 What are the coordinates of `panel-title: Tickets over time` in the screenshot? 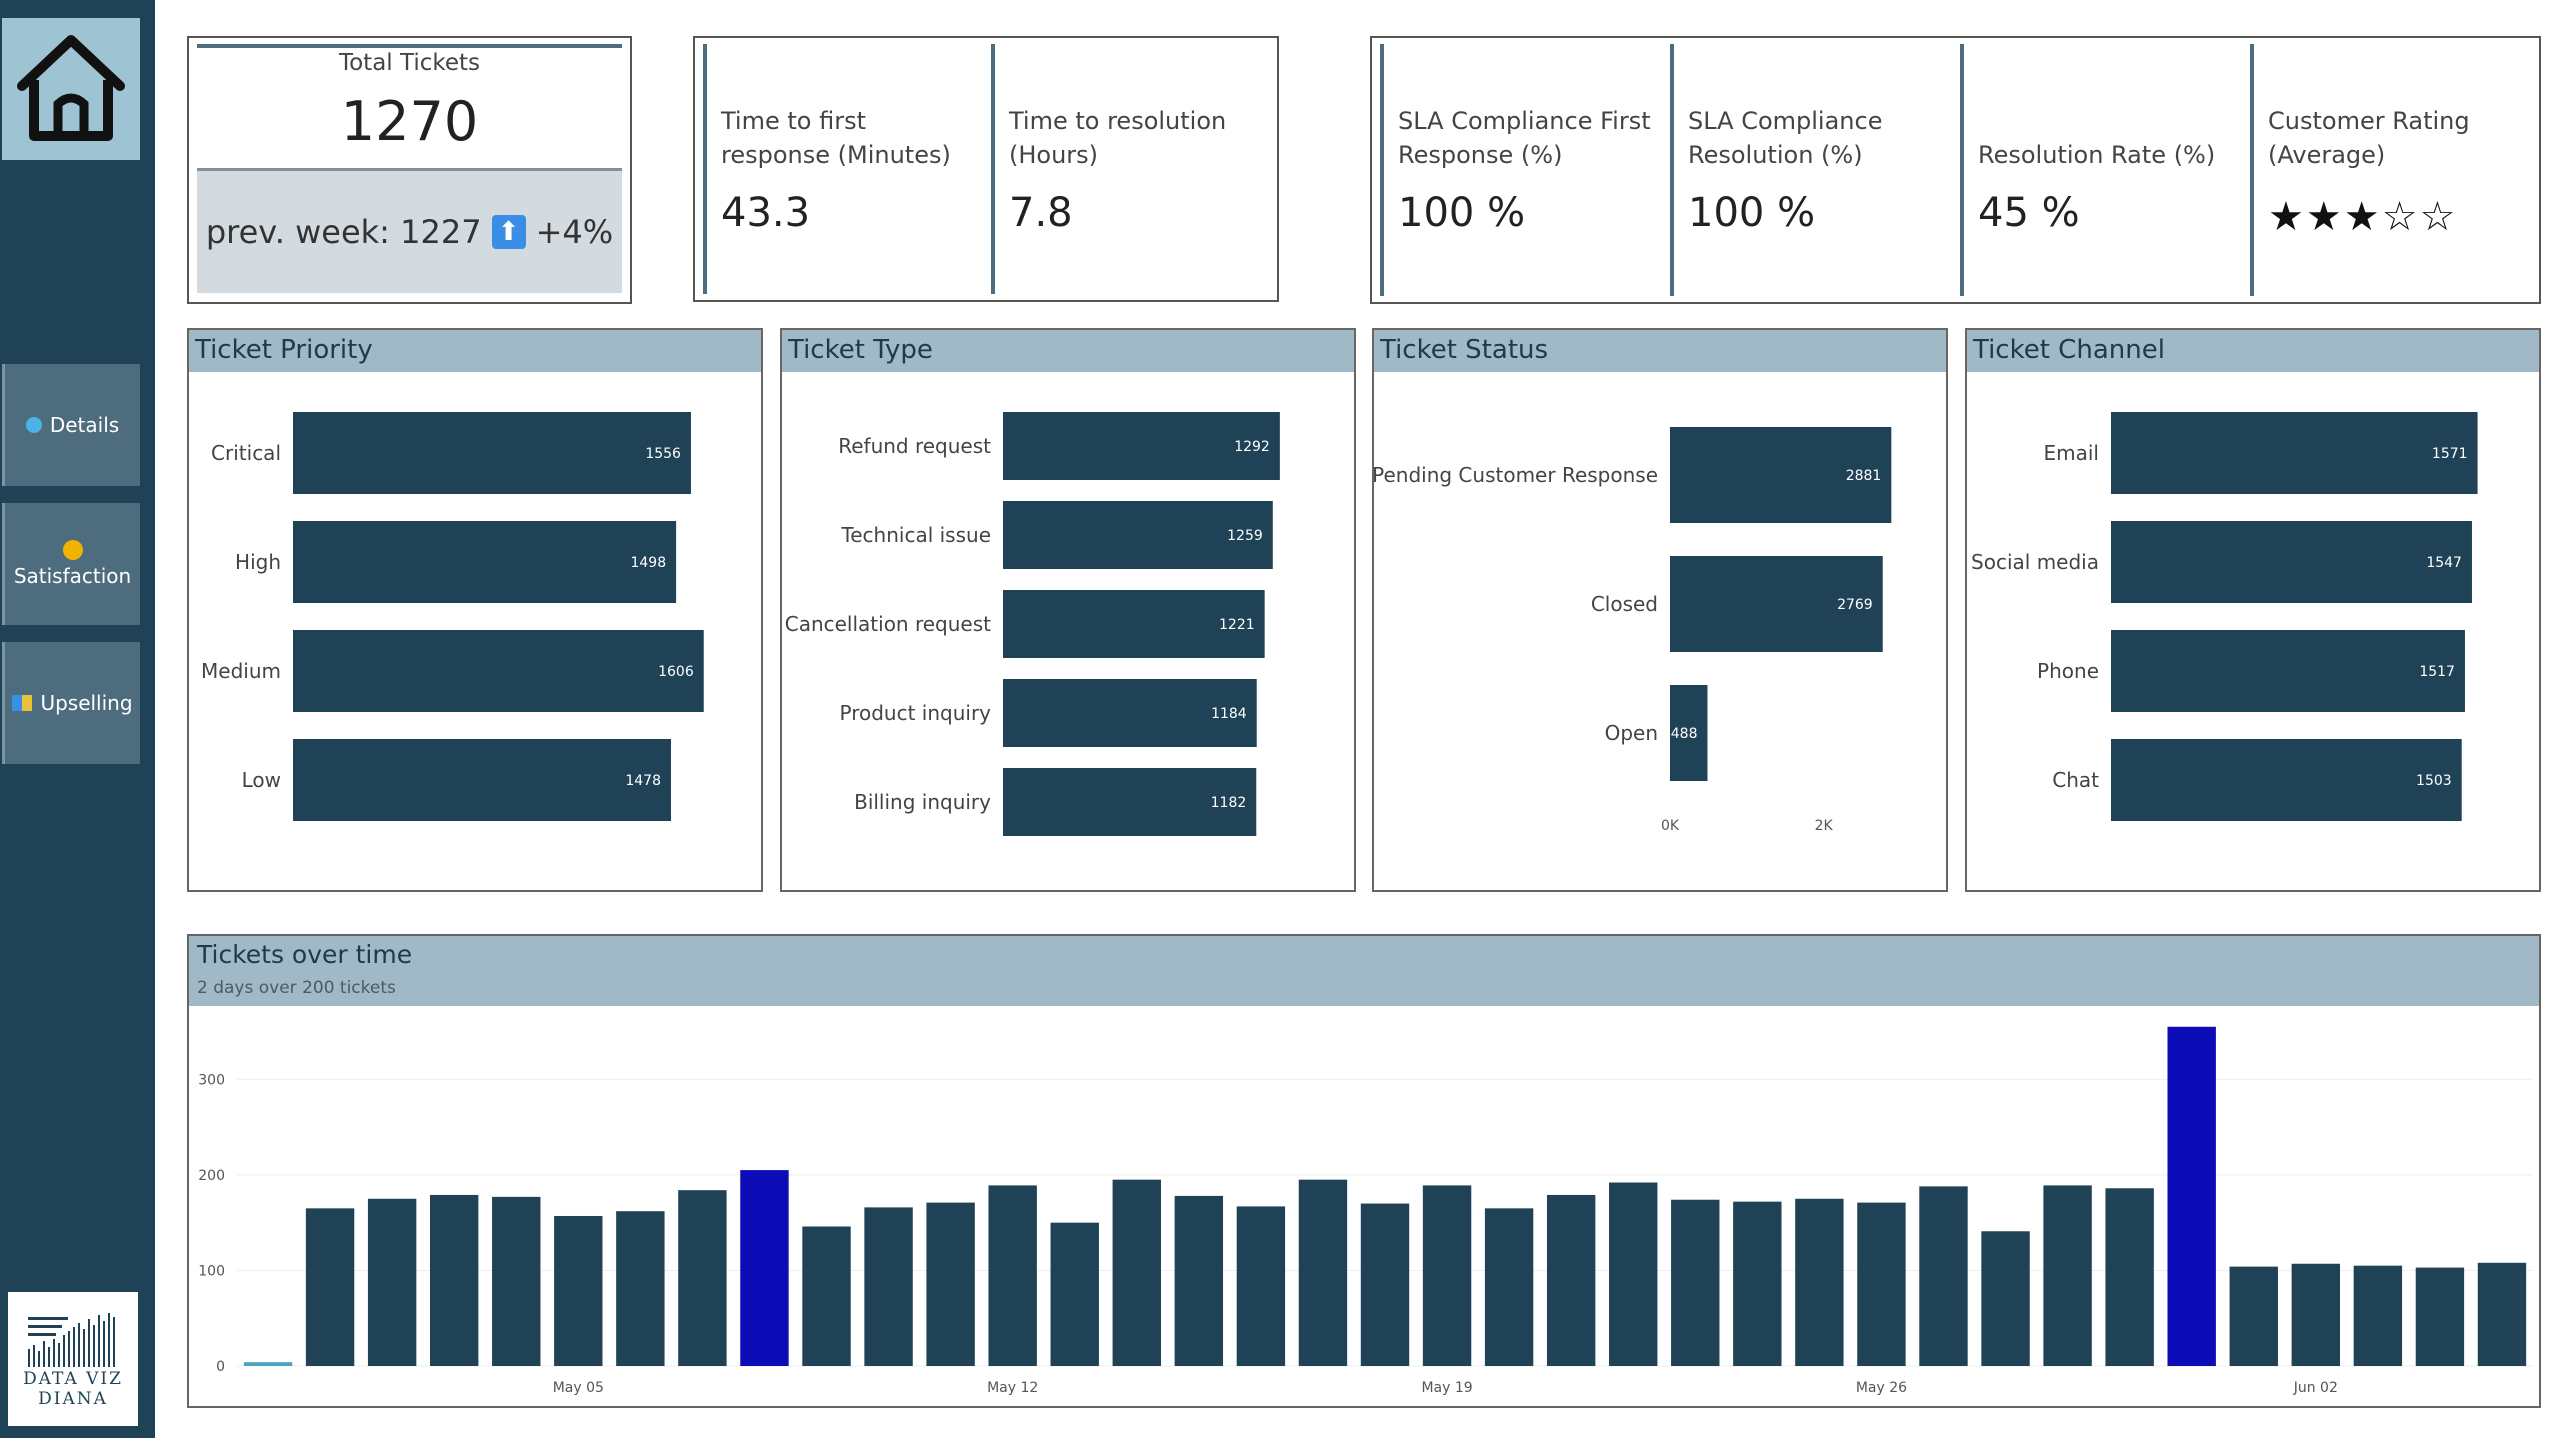 It's located at (305, 954).